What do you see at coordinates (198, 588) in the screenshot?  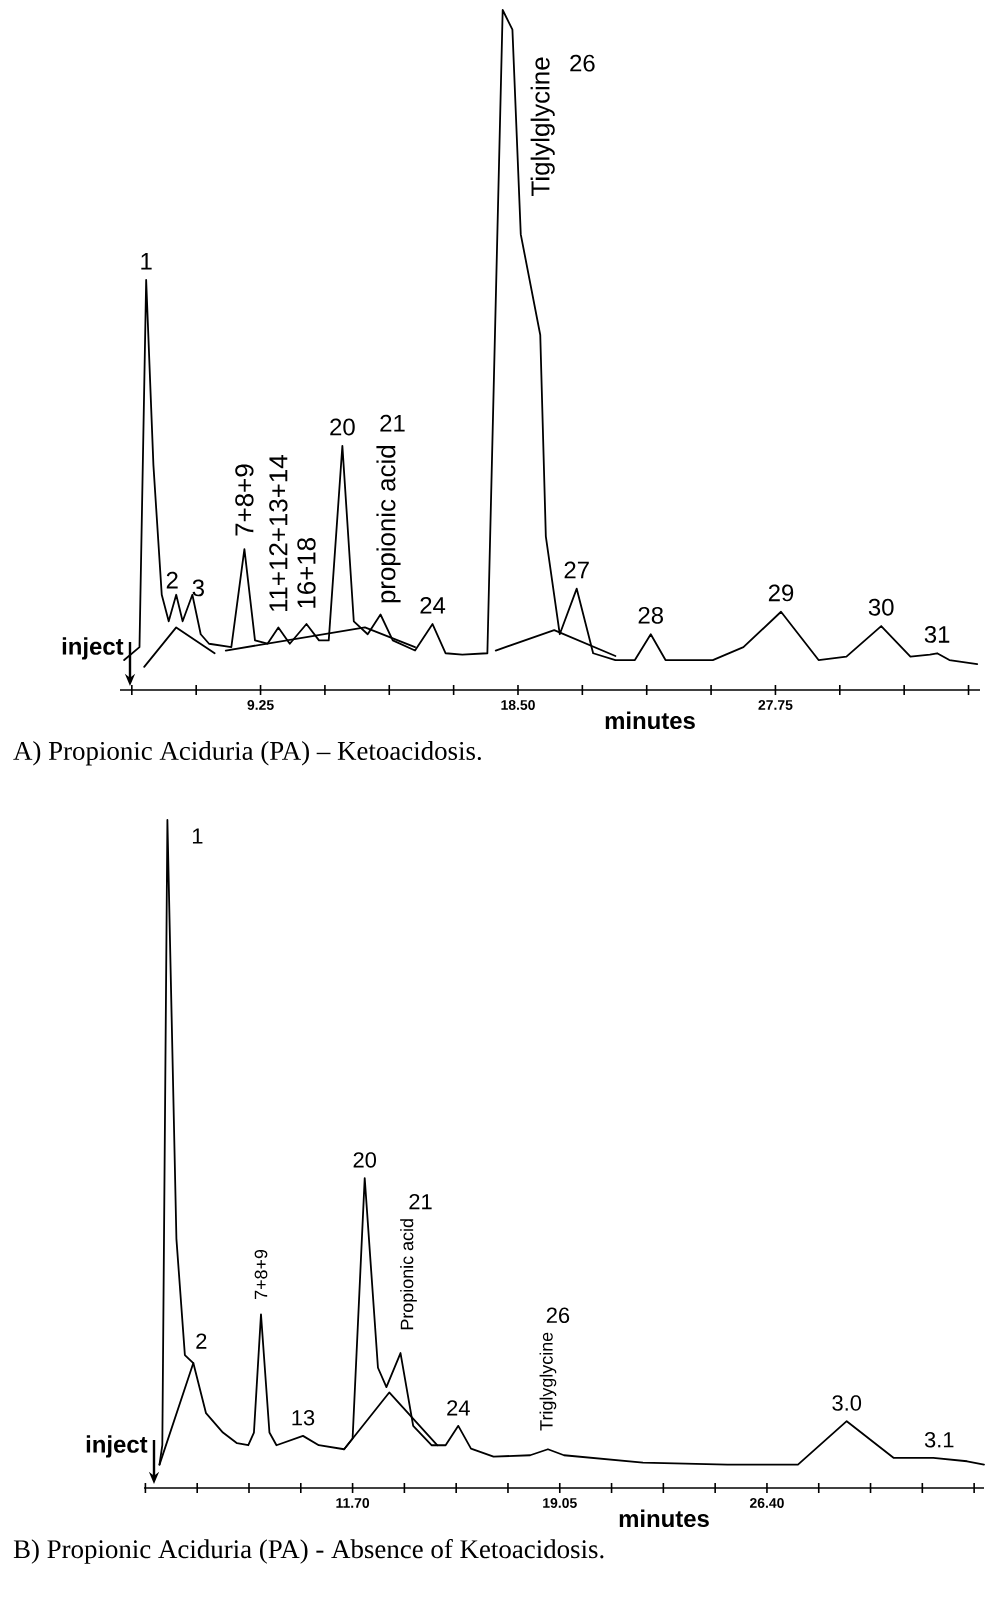 I see `annotation: 3` at bounding box center [198, 588].